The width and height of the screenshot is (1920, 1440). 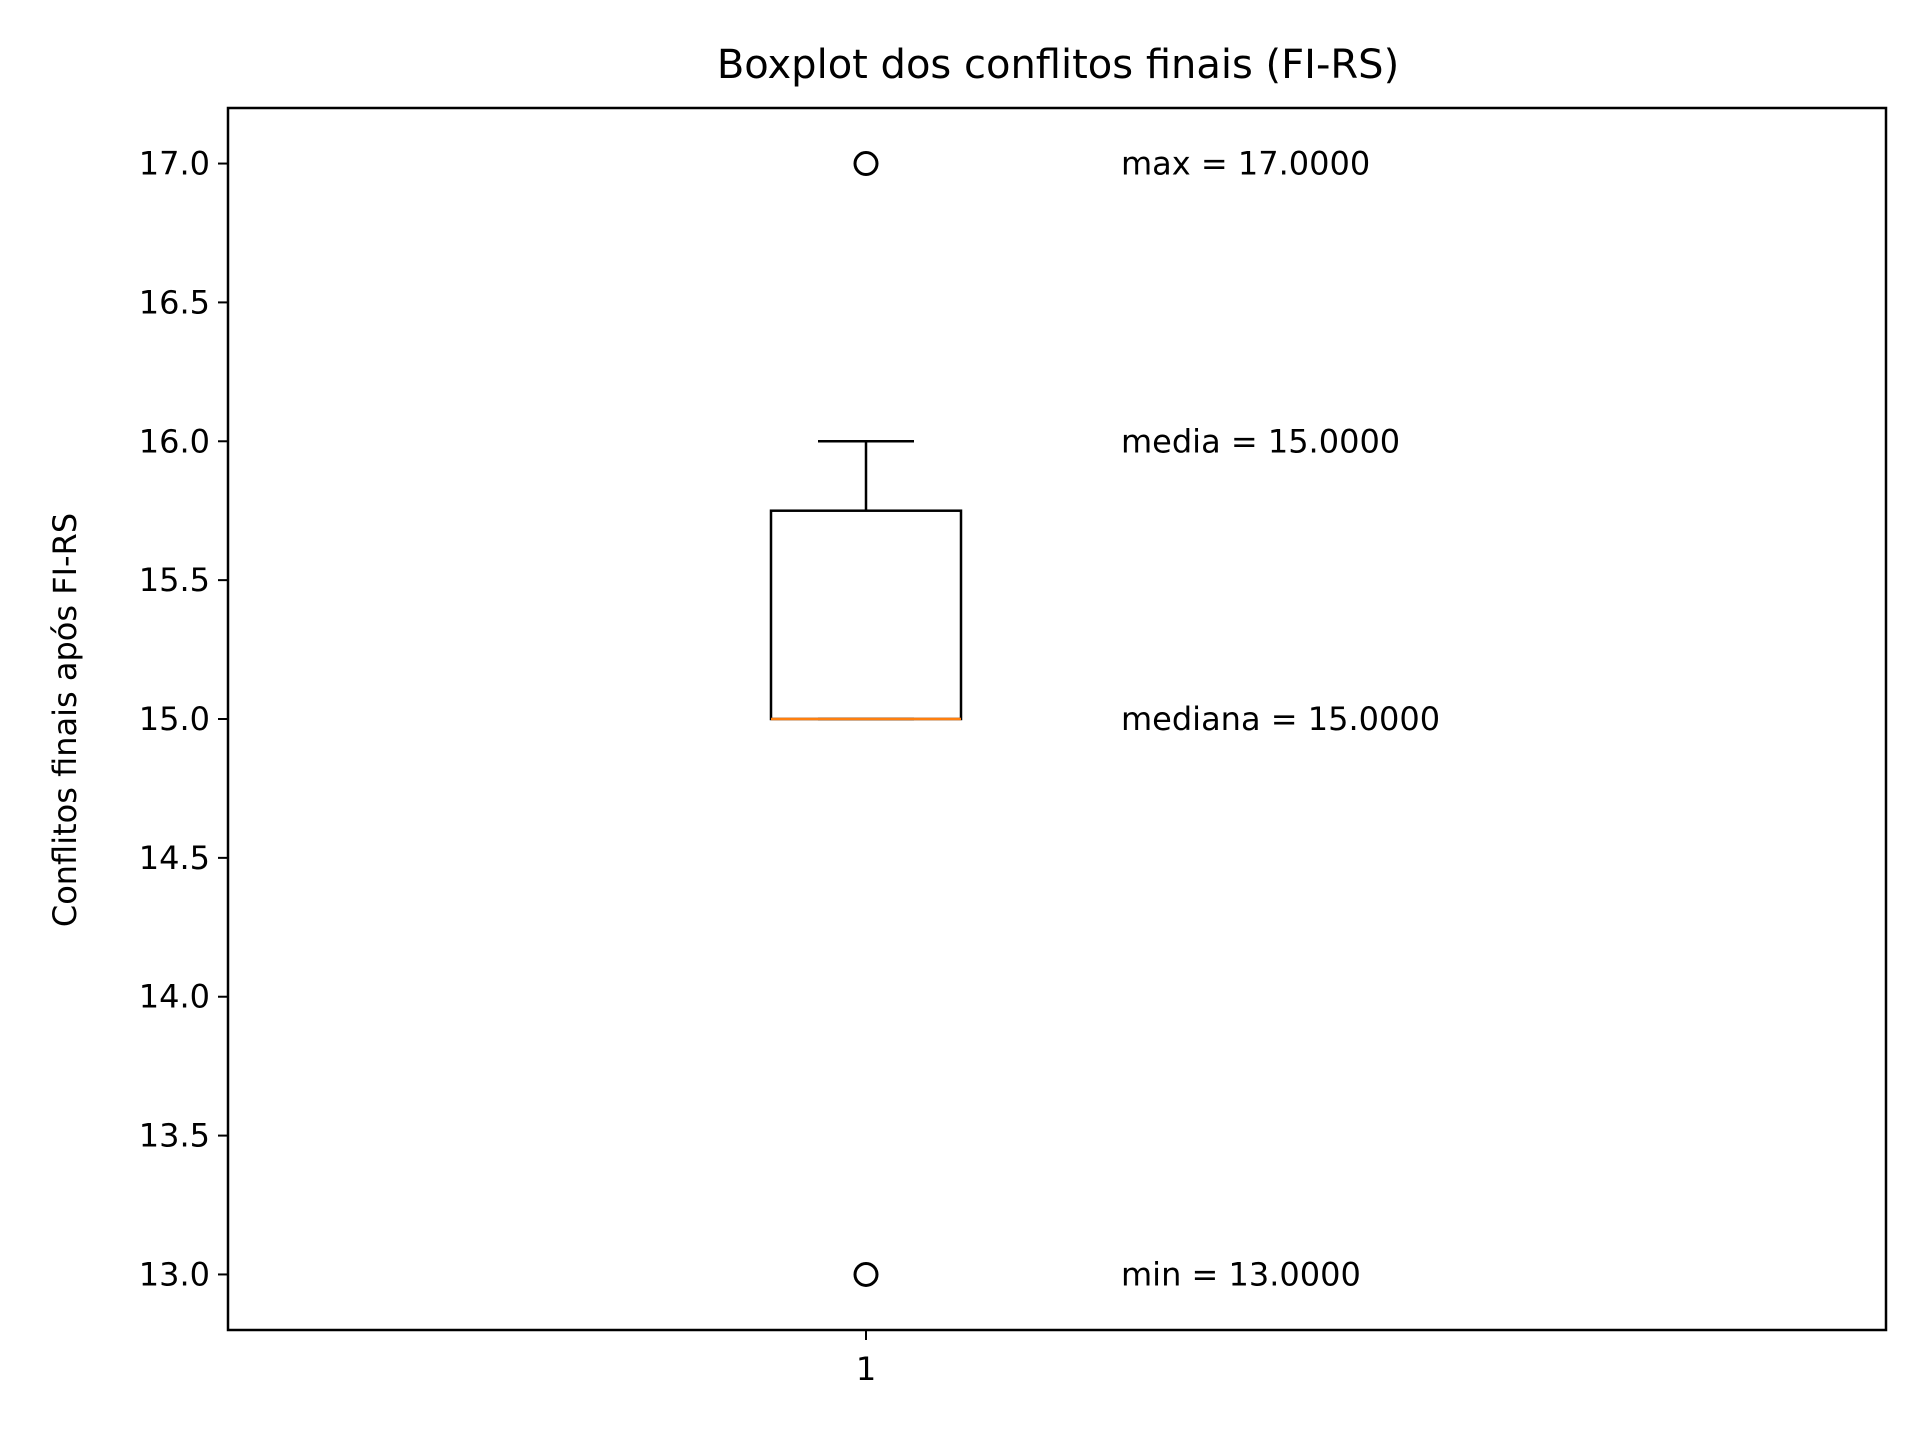 I want to click on box-iqr, so click(x=866, y=615).